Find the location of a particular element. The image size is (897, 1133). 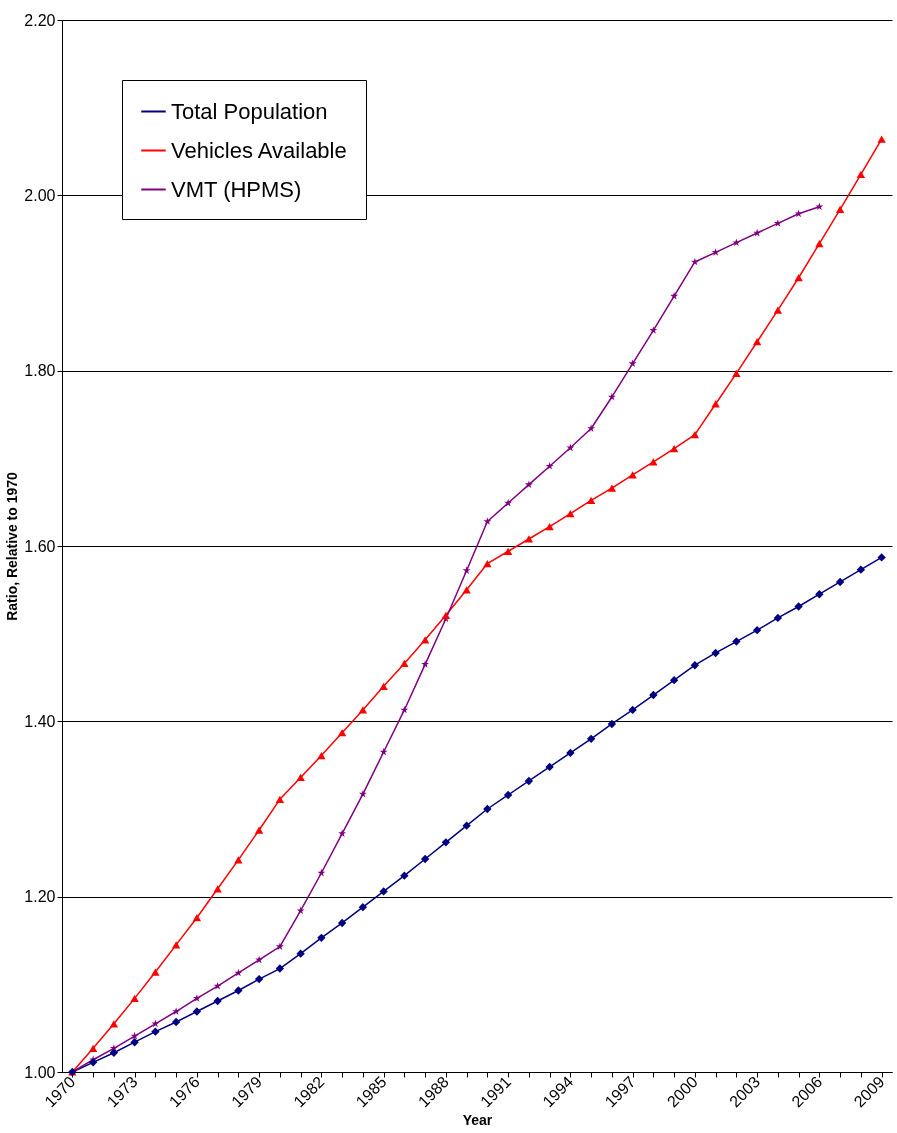

y-tick-label: 1.60 is located at coordinates (40, 546).